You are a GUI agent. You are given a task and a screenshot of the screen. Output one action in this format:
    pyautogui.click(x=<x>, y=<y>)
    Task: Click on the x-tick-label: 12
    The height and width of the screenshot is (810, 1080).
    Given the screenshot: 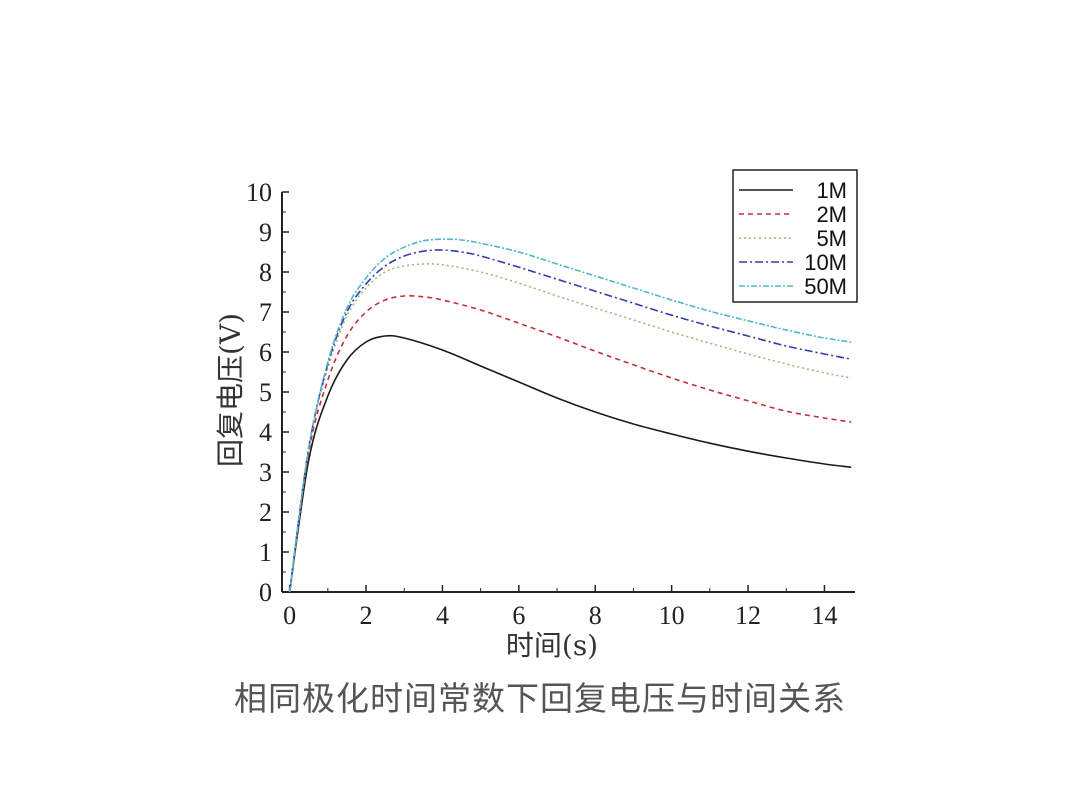 What is the action you would take?
    pyautogui.click(x=748, y=615)
    